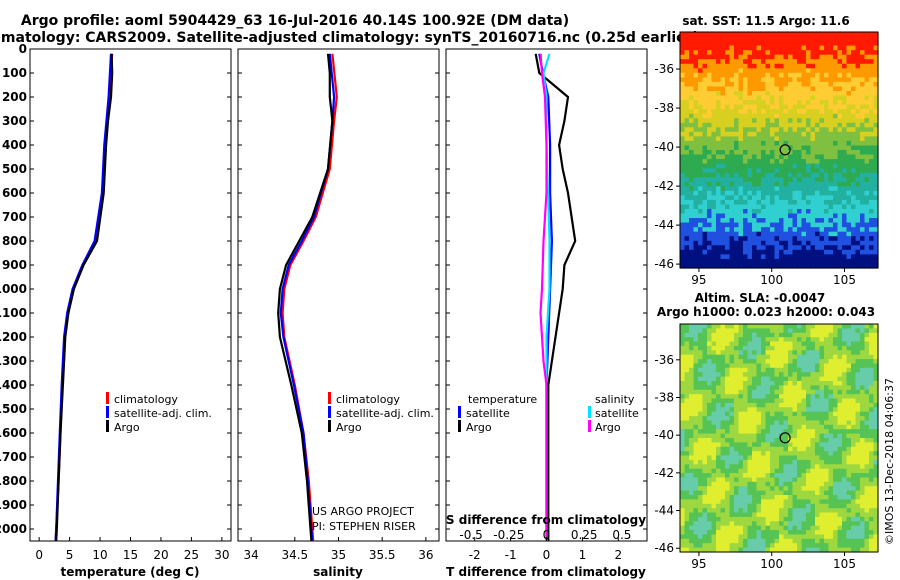  I want to click on salinity-legend: climatology satellite-adj. clim. Argo, so click(381, 413).